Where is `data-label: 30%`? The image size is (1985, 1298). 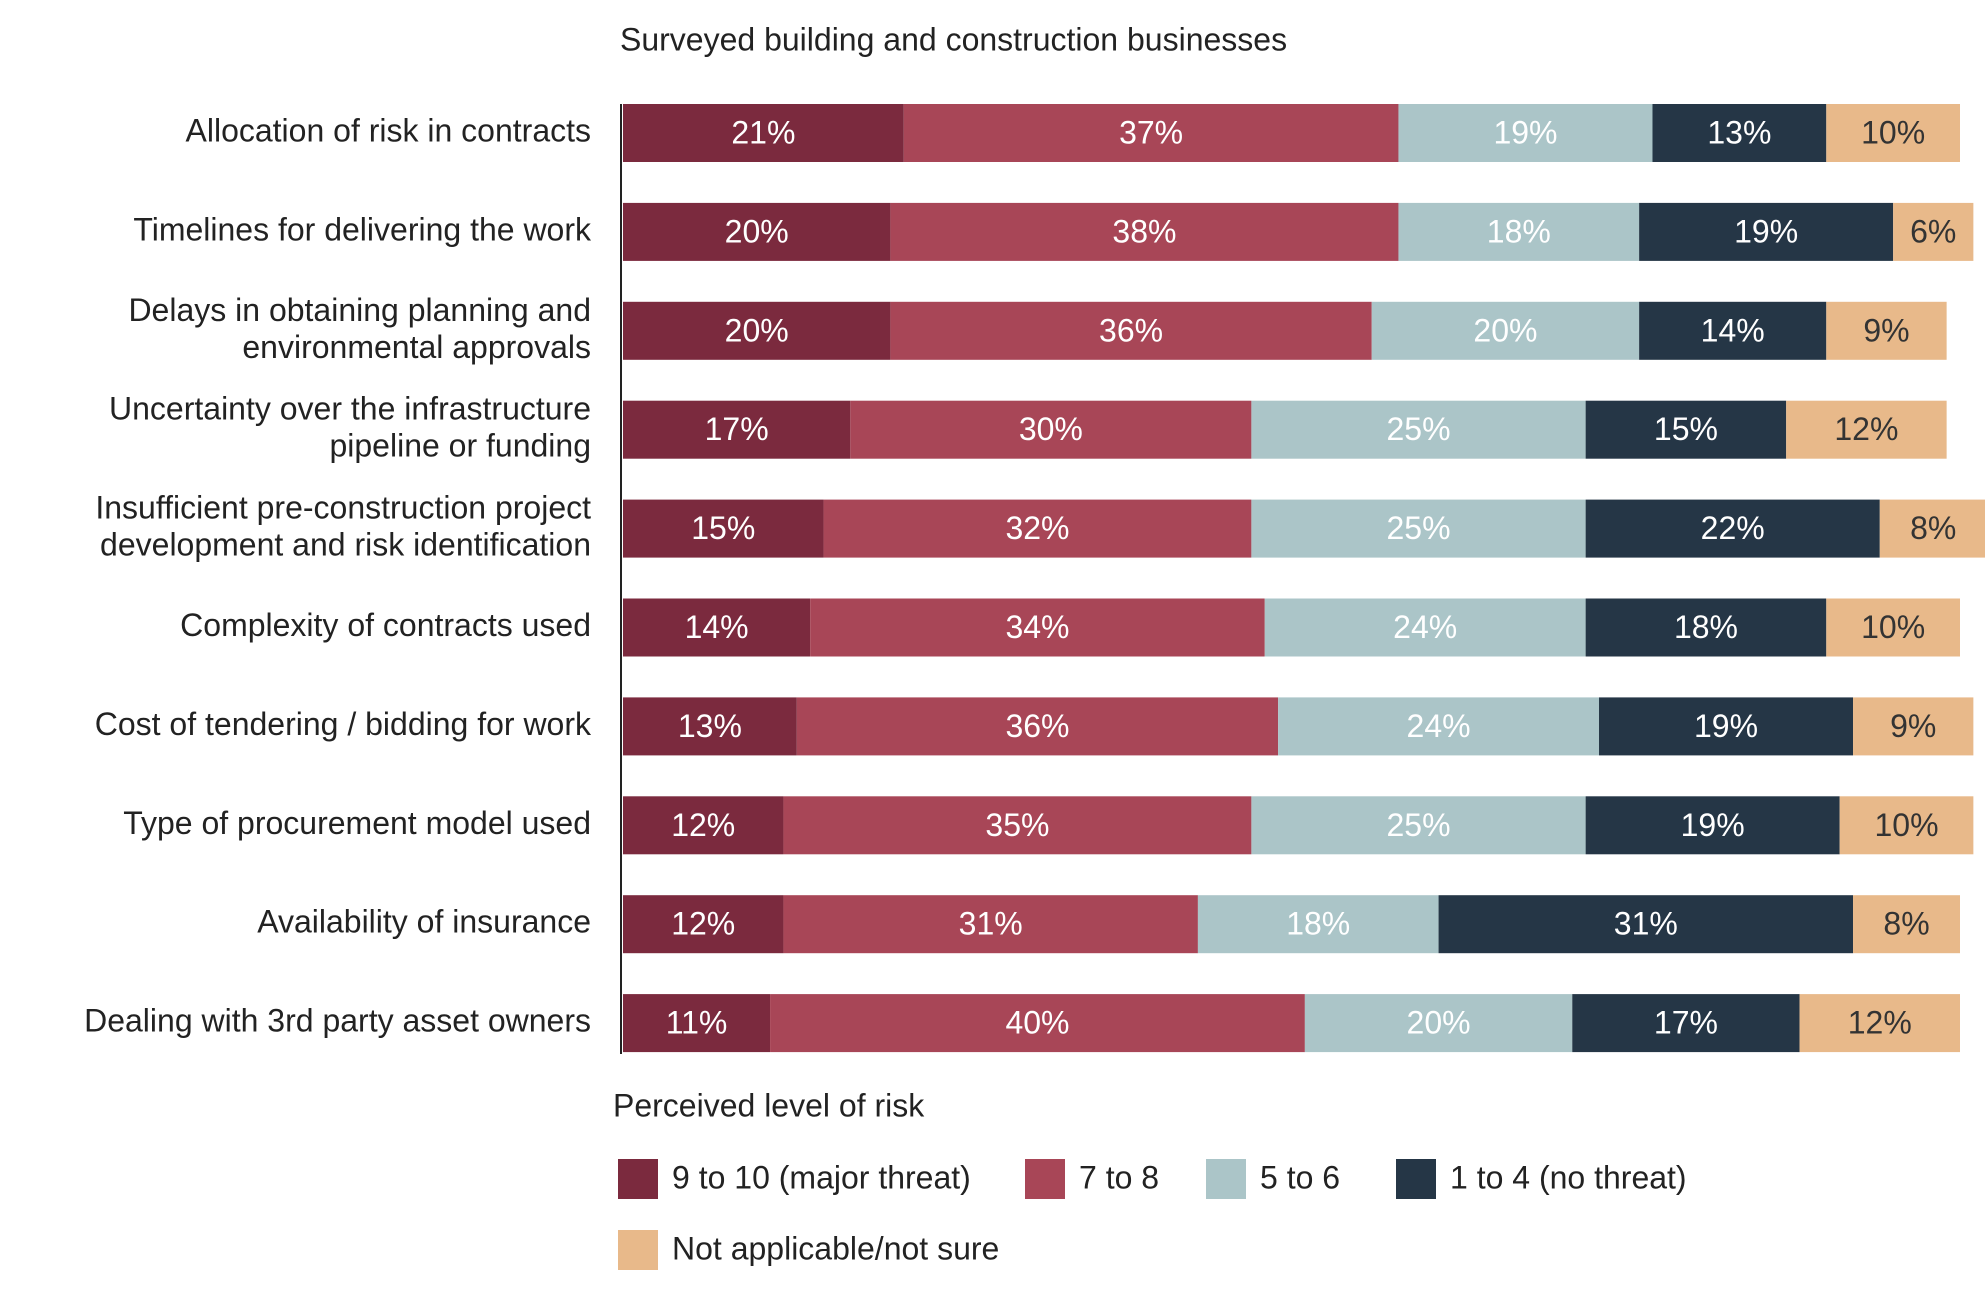
data-label: 30% is located at coordinates (1051, 429).